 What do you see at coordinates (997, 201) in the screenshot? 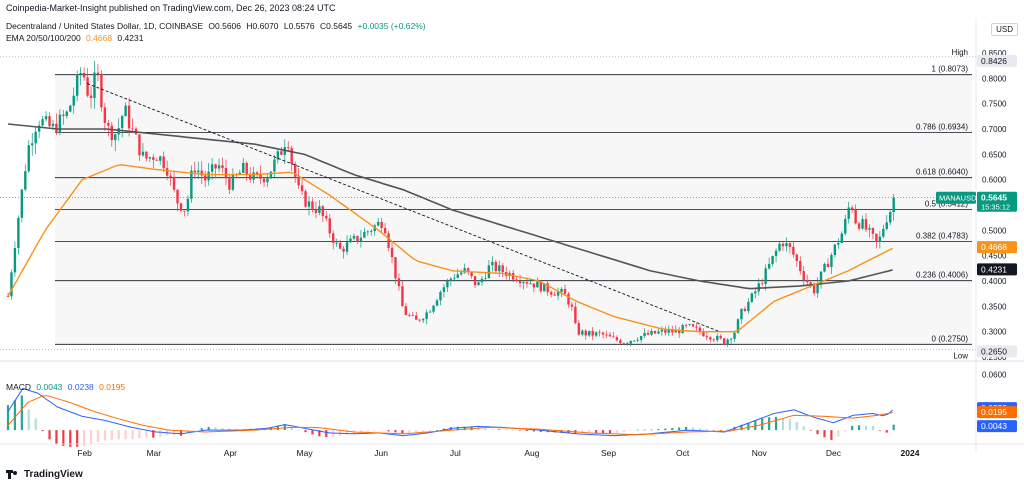
I see `last-price-bg` at bounding box center [997, 201].